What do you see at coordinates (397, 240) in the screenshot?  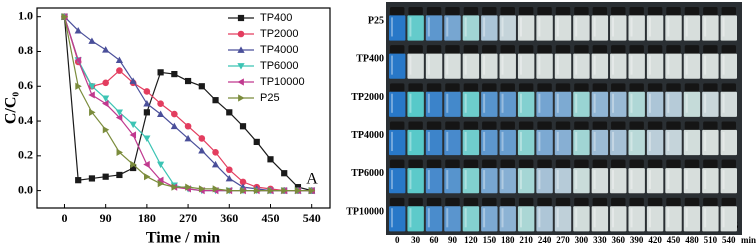 I see `time-label: 0` at bounding box center [397, 240].